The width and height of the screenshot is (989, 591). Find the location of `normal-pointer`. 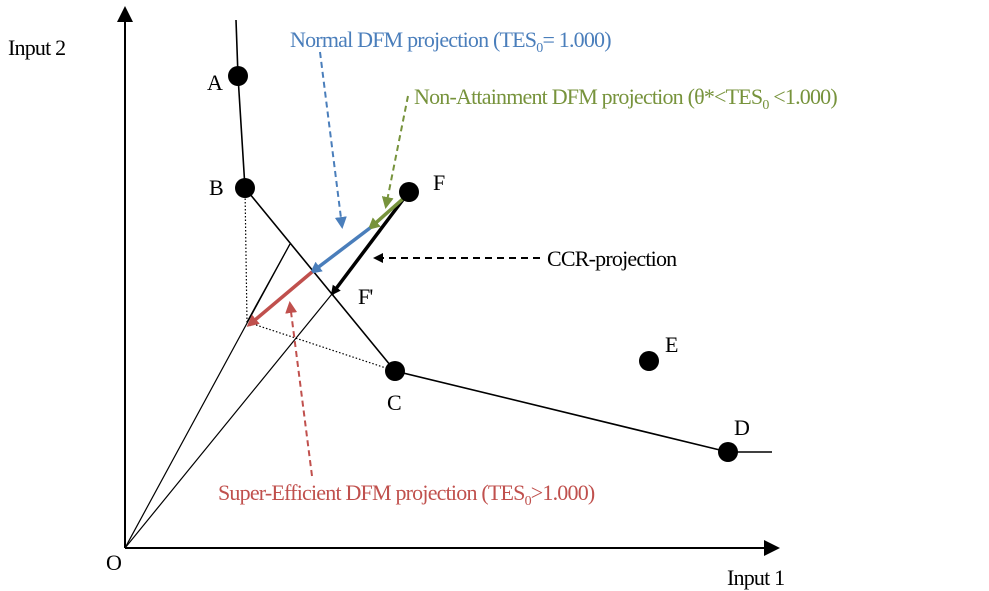

normal-pointer is located at coordinates (333, 140).